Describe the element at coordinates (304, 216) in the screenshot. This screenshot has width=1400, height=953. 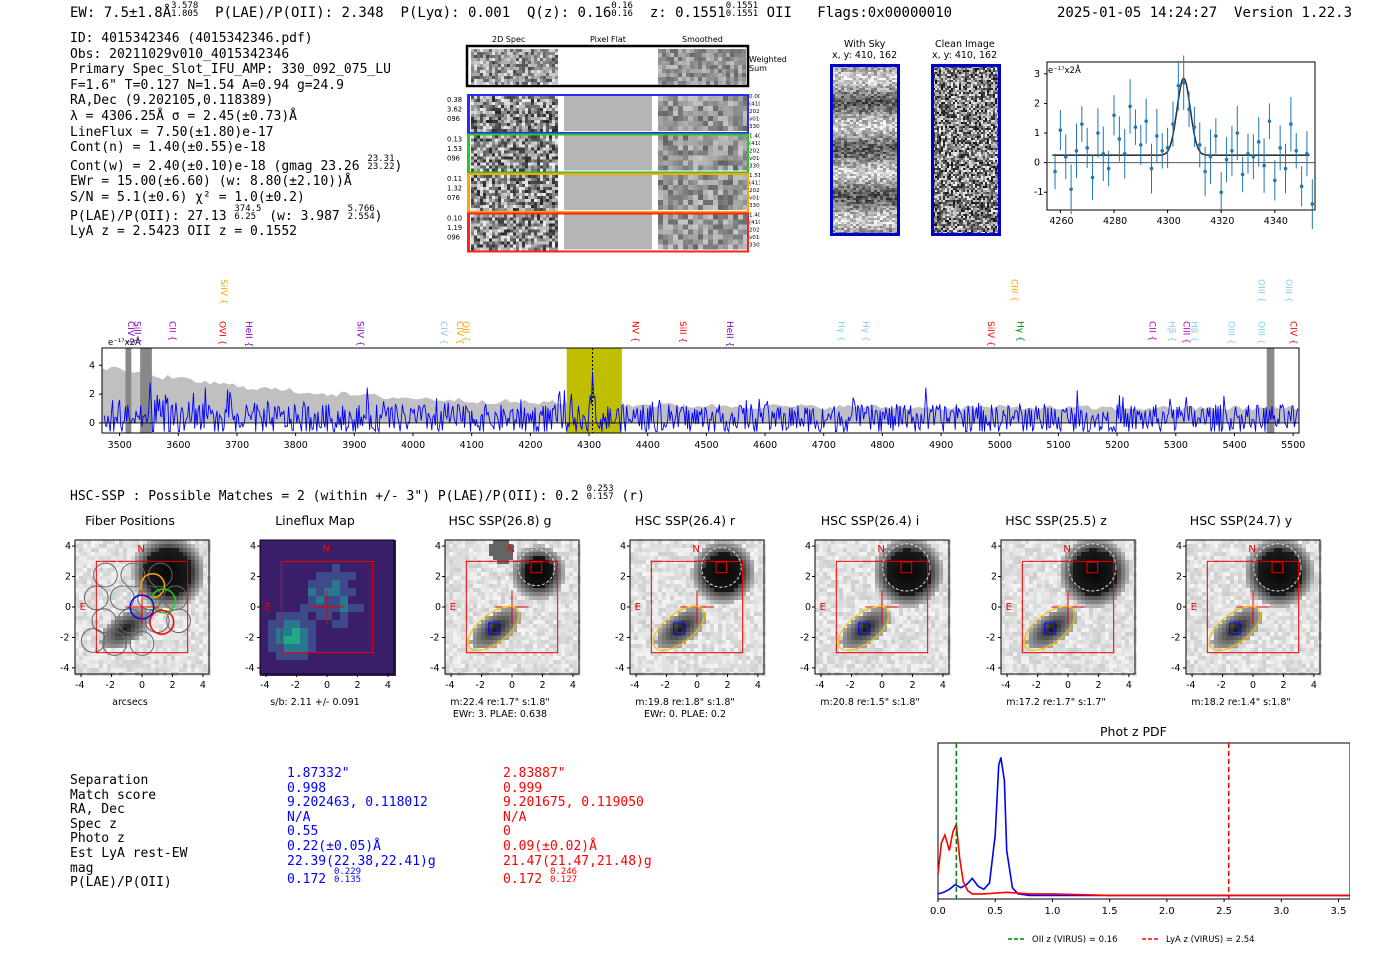
I see `plae-w: (w: 3.987` at that location.